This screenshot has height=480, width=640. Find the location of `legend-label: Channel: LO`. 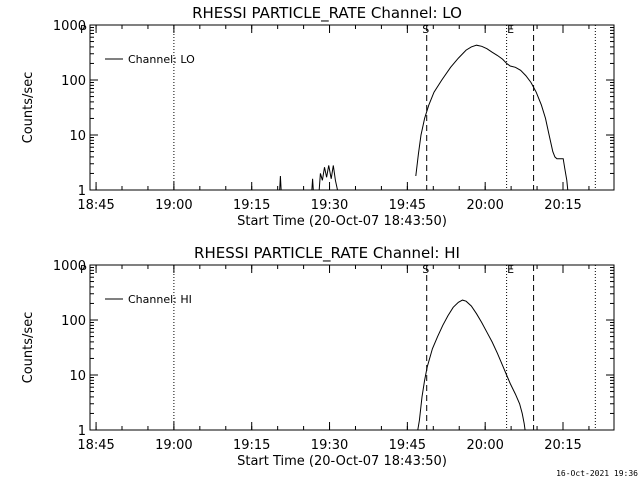

legend-label: Channel: LO is located at coordinates (161, 59).